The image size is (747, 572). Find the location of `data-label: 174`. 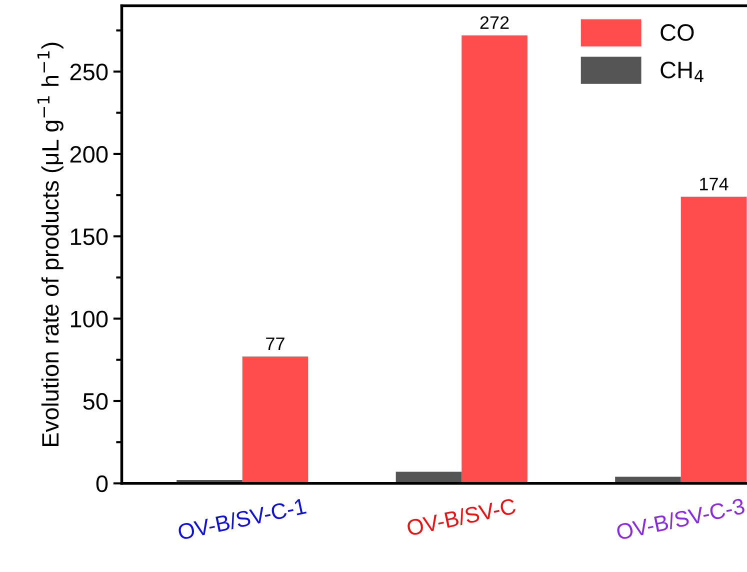

data-label: 174 is located at coordinates (714, 184).